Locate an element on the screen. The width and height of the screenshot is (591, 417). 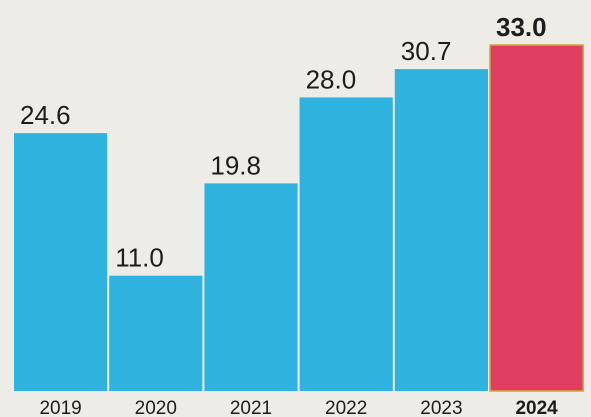
category-label-2022: 2022 is located at coordinates (346, 407).